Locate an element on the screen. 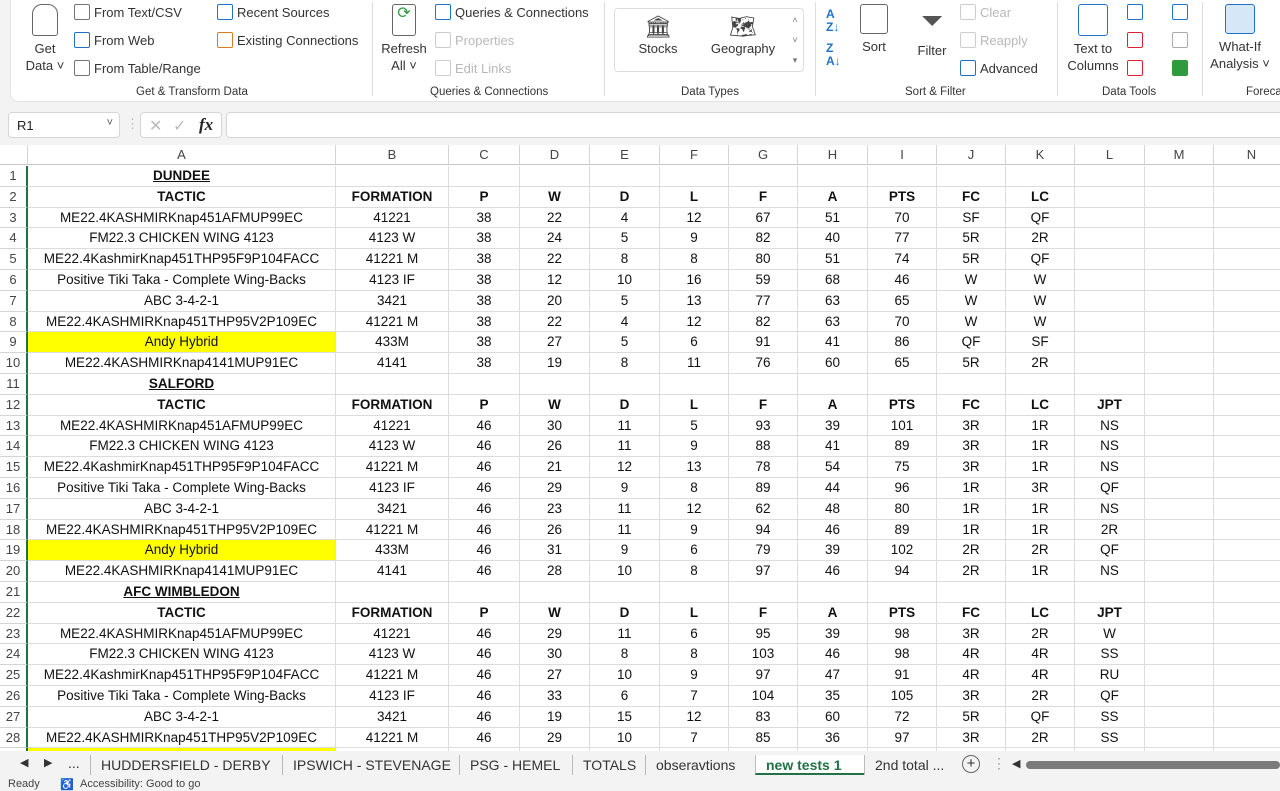 The image size is (1280, 791). row-header: 1 is located at coordinates (14, 176).